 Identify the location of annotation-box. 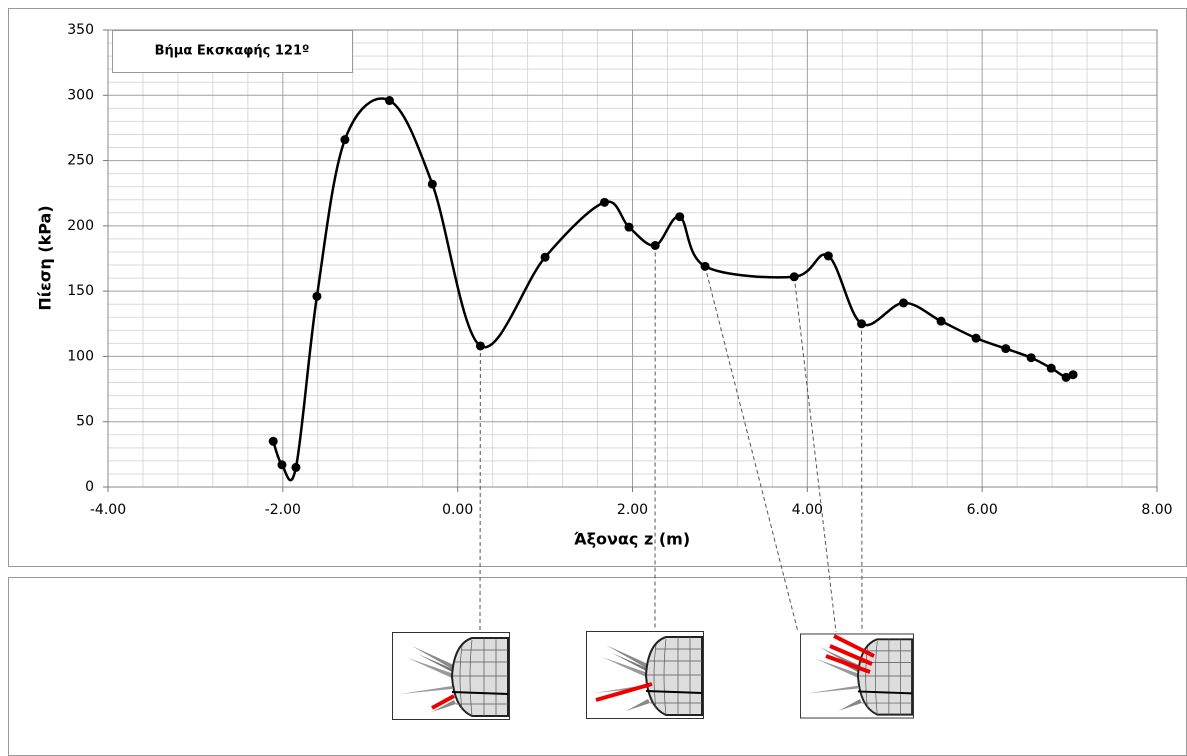
(232, 51).